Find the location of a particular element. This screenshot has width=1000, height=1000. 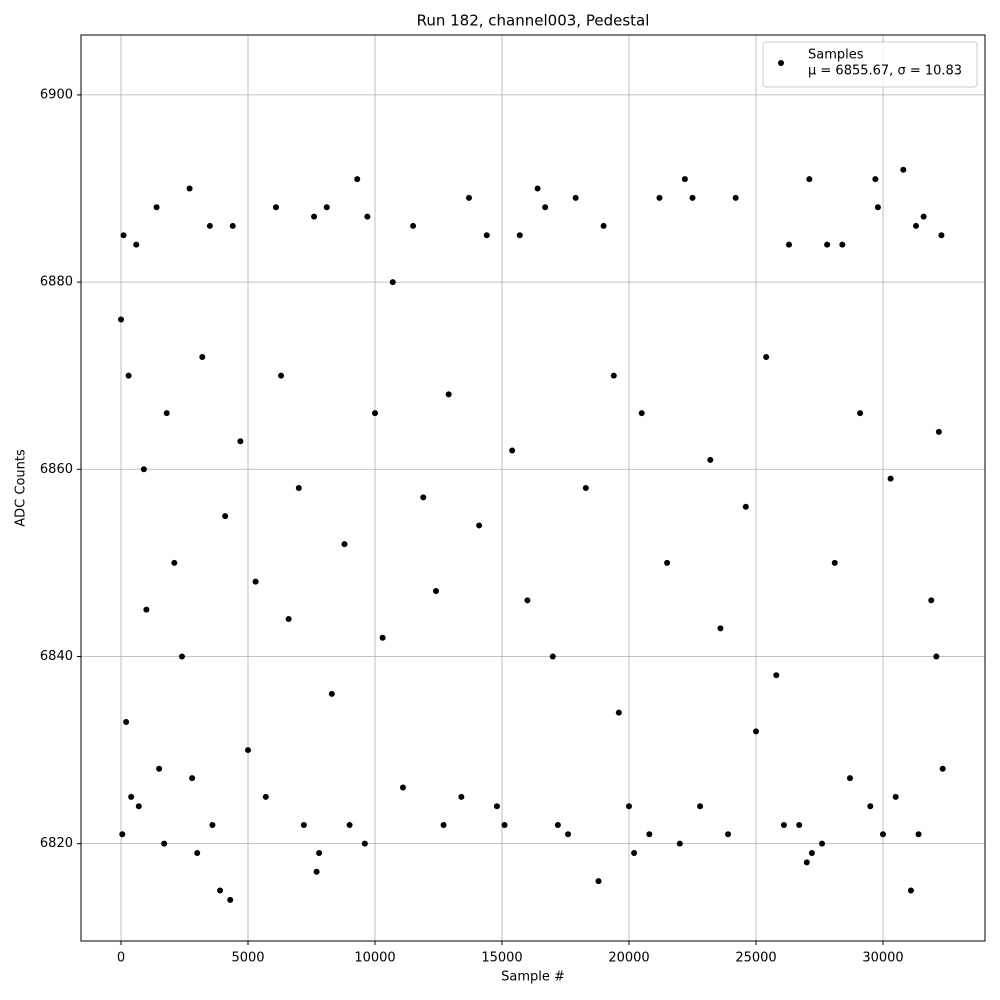

y-tick-label: 6820 is located at coordinates (56, 843).